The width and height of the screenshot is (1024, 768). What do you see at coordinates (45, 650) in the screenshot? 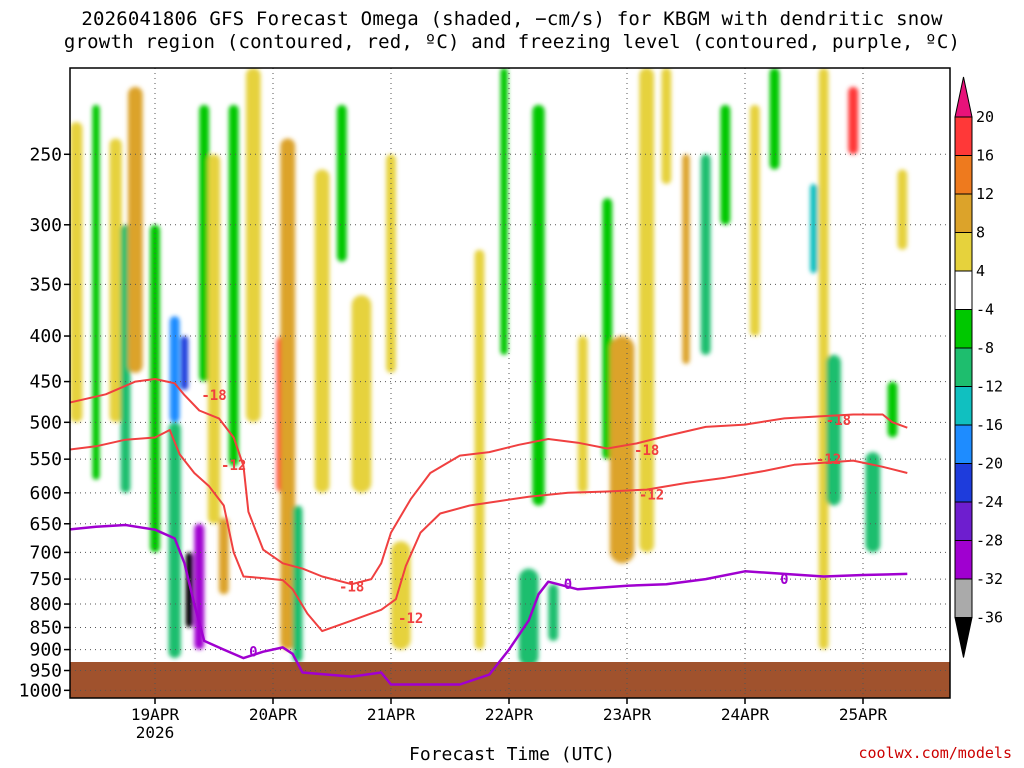
I see `y-tick-label: 900` at bounding box center [45, 650].